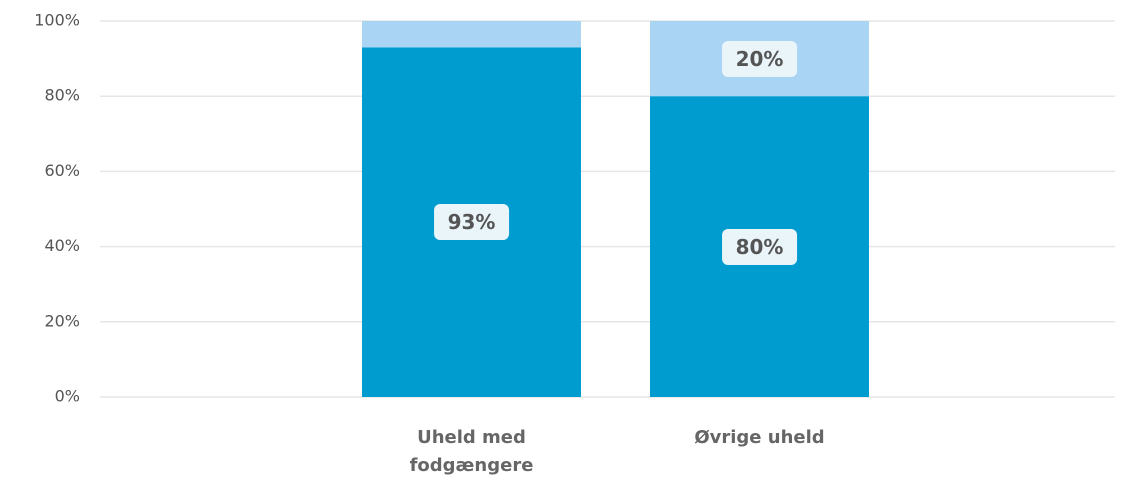 This screenshot has height=483, width=1129. I want to click on y-tick-label: 80%, so click(62, 95).